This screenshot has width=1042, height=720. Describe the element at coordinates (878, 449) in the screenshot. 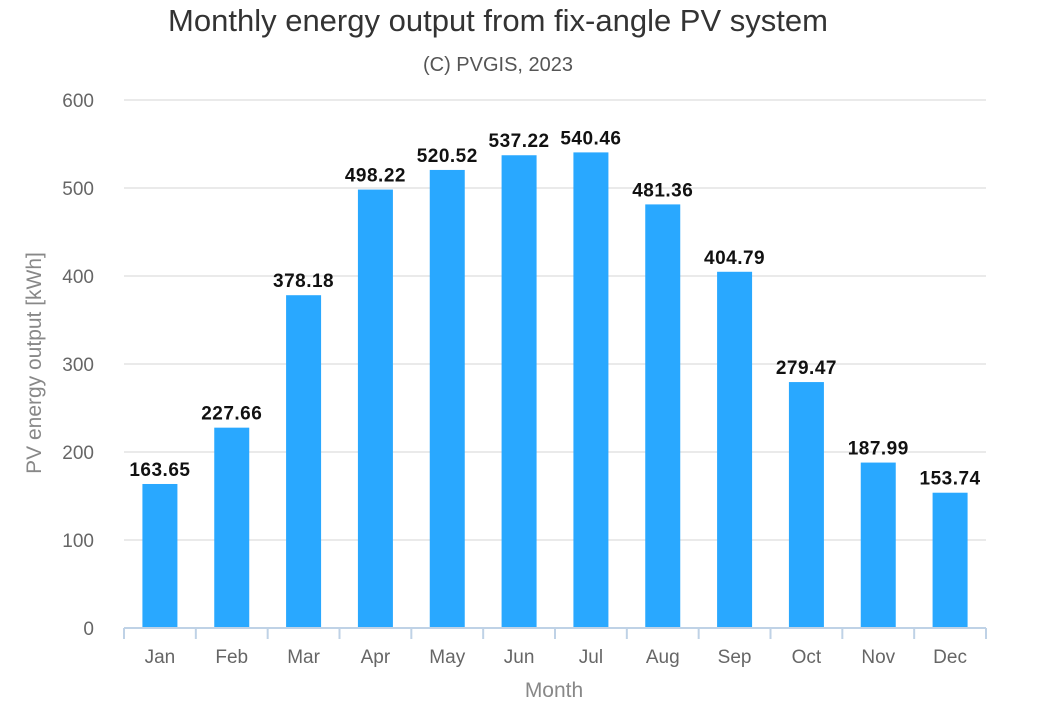

I see `bar-value-label: 187.99` at that location.